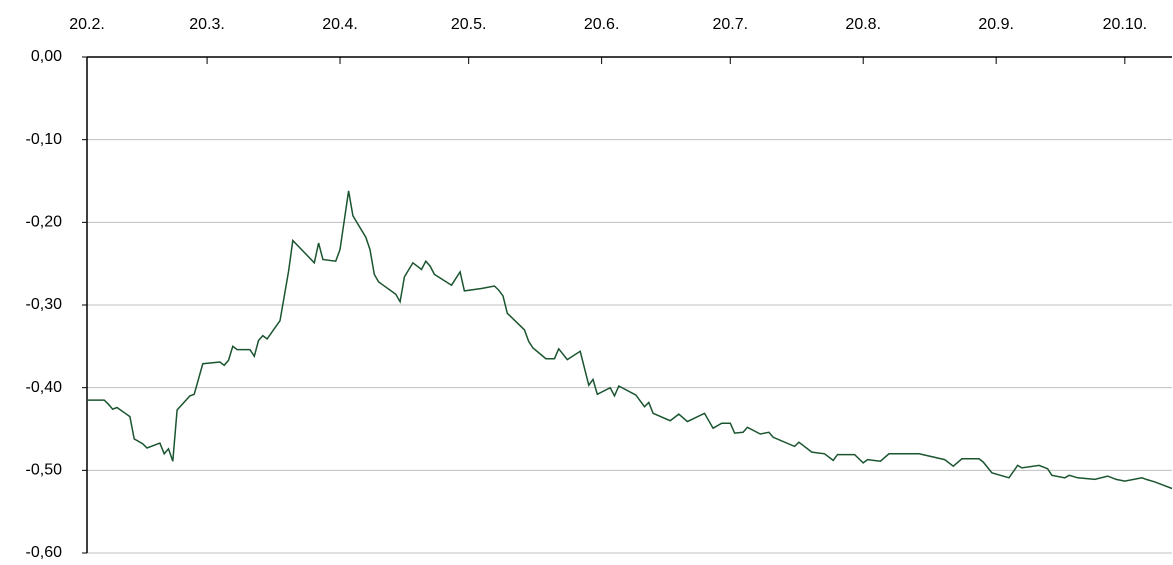 The image size is (1173, 565). What do you see at coordinates (44, 552) in the screenshot?
I see `y-tick-label: -0,60` at bounding box center [44, 552].